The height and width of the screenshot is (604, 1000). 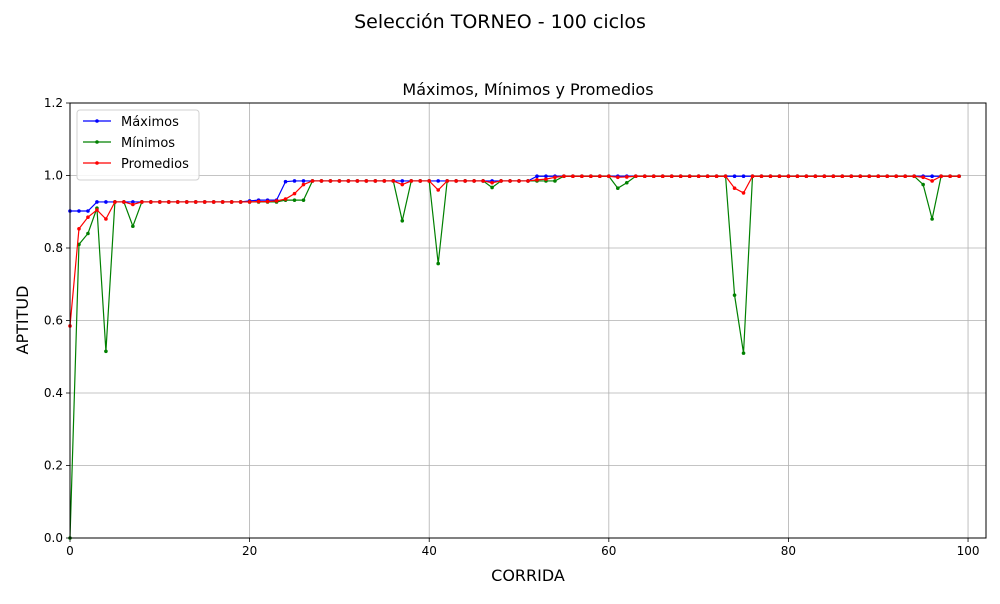 What do you see at coordinates (608, 551) in the screenshot?
I see `x-tick-label: 60` at bounding box center [608, 551].